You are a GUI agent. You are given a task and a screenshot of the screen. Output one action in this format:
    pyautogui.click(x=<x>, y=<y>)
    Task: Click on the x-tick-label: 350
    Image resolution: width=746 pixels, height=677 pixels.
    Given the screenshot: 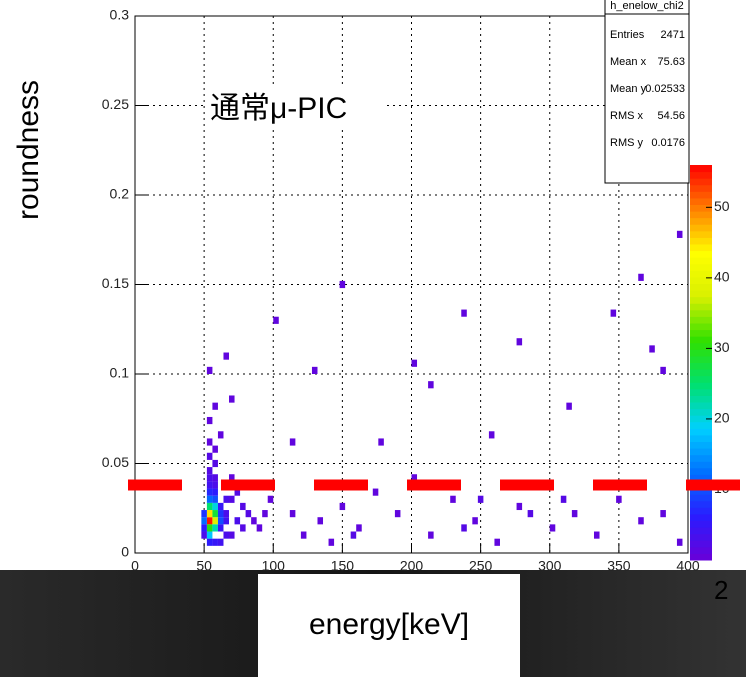 What is the action you would take?
    pyautogui.click(x=619, y=566)
    